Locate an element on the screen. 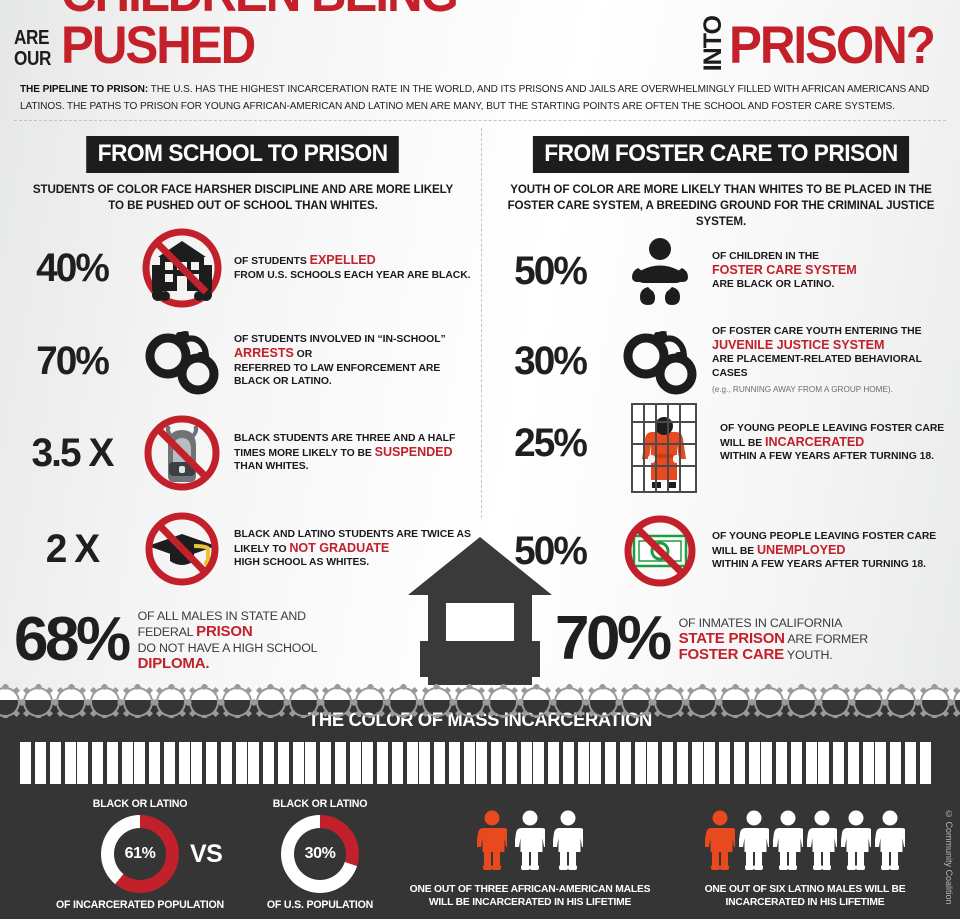 This screenshot has height=919, width=960. stat-text-rest: WITHIN A FEW YEARS AFTER TURNING 18. is located at coordinates (827, 457).